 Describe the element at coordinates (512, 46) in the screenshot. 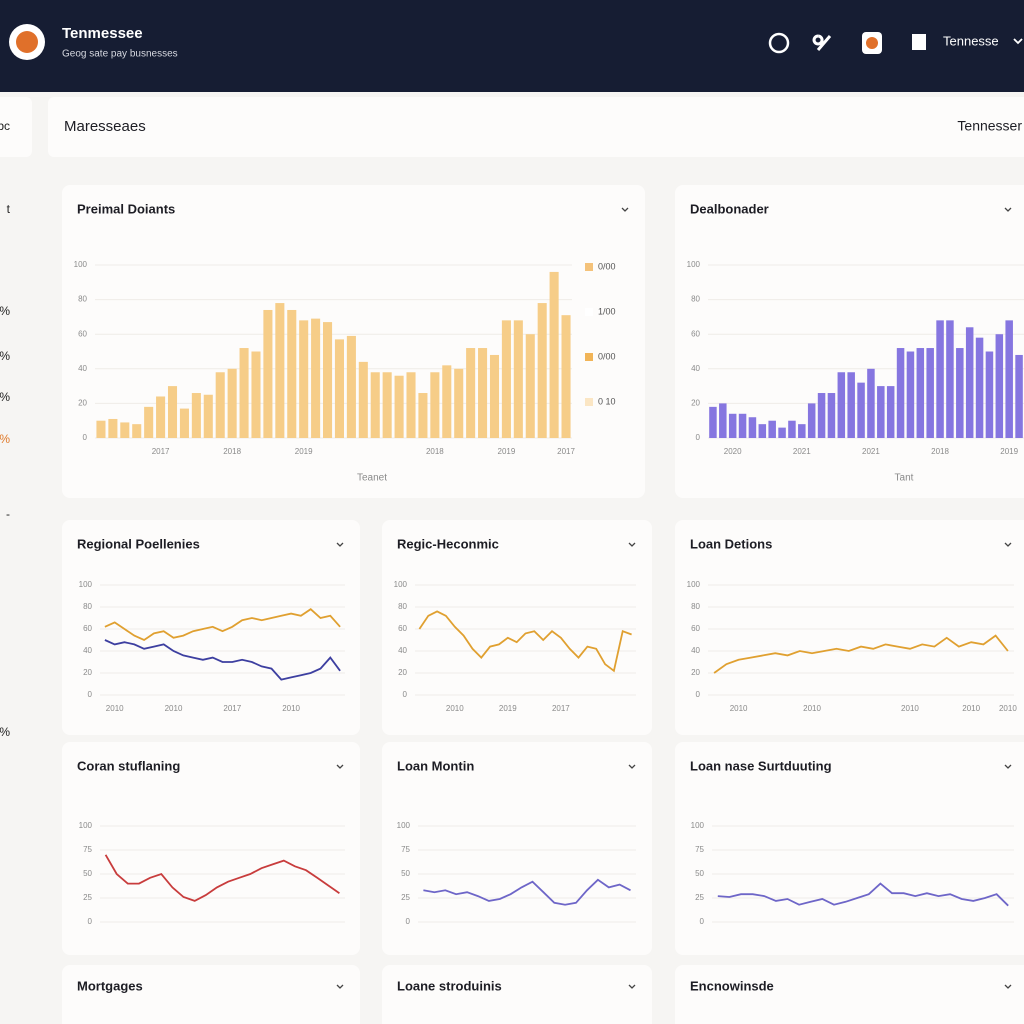

I see `top-bar` at that location.